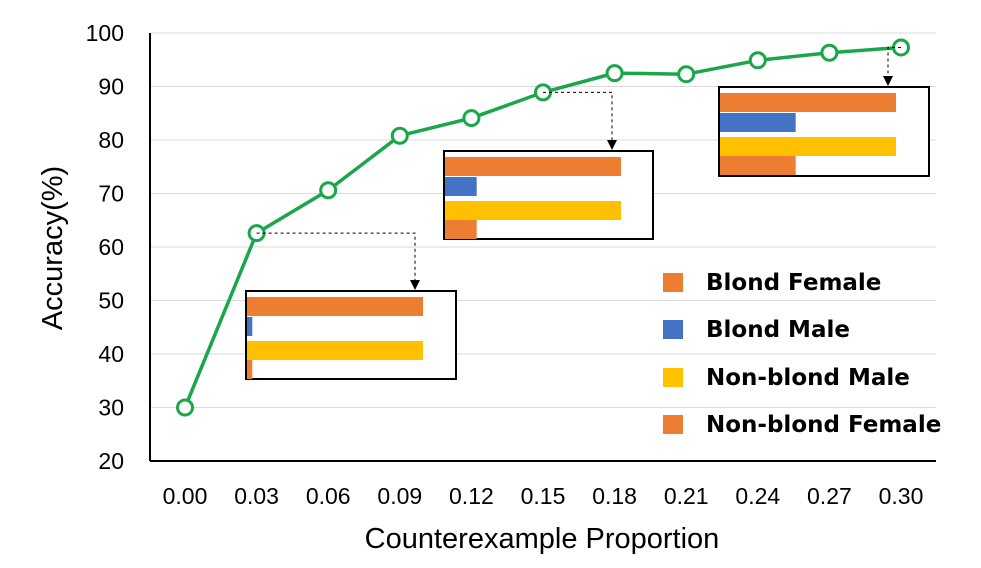 This screenshot has height=568, width=981. I want to click on legend-label: Blond Male, so click(778, 330).